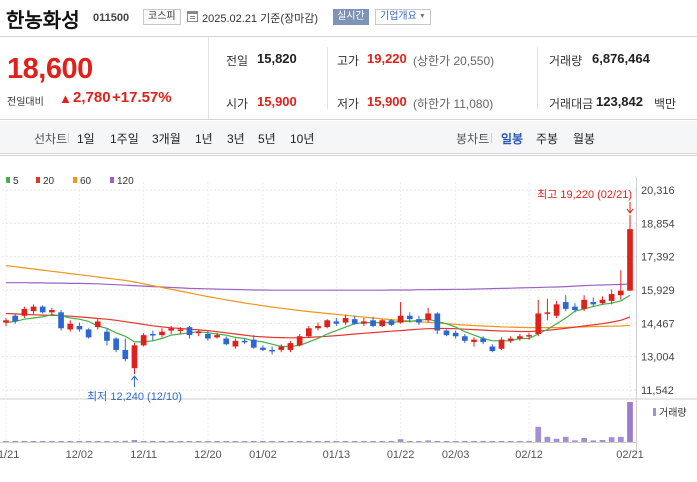 Image resolution: width=697 pixels, height=482 pixels. What do you see at coordinates (584, 194) in the screenshot?
I see `high-annotation: 최고 19,220 (02/21)` at bounding box center [584, 194].